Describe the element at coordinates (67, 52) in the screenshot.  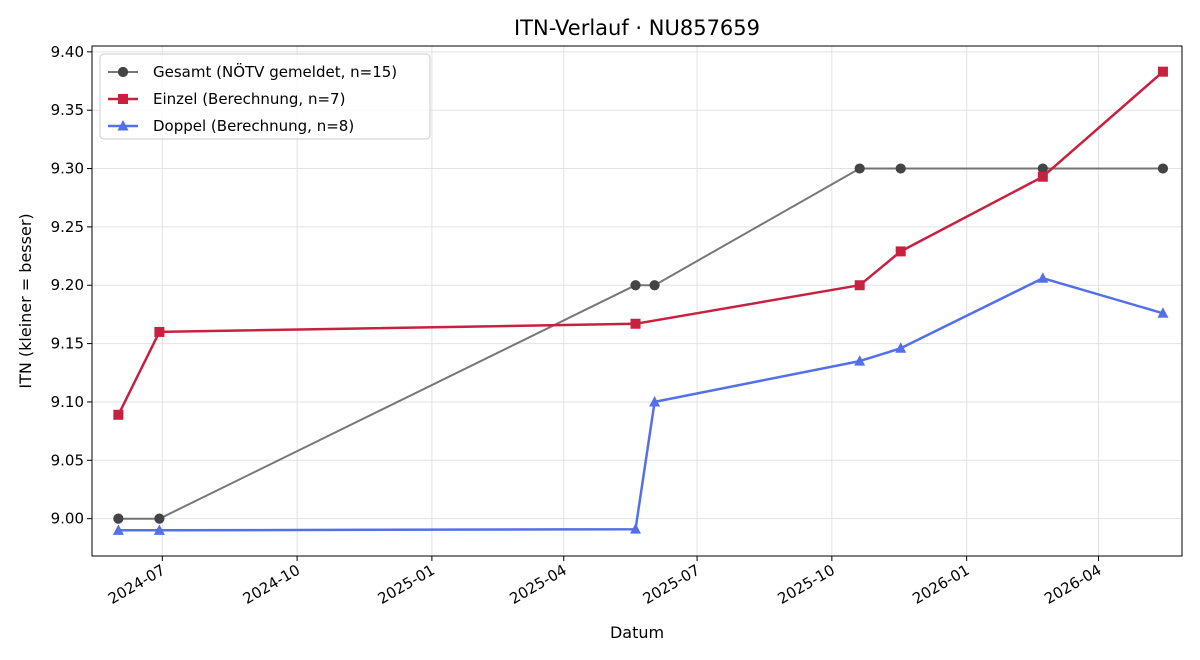
I see `y-tick-label: 9.40` at that location.